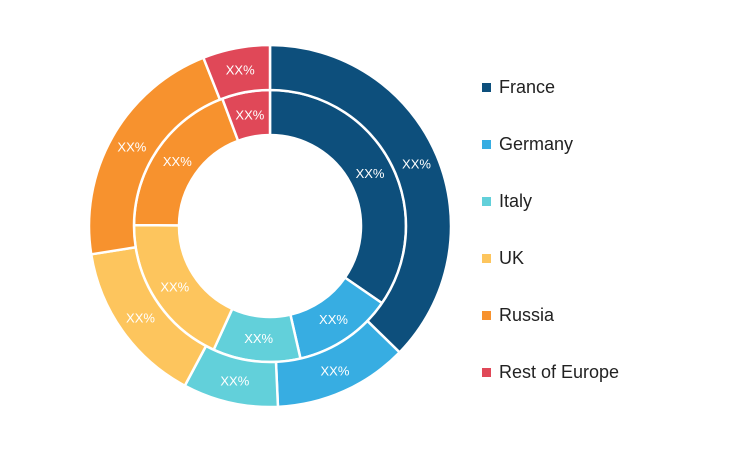 This screenshot has height=456, width=751. I want to click on legend-swatch-italy, so click(486, 201).